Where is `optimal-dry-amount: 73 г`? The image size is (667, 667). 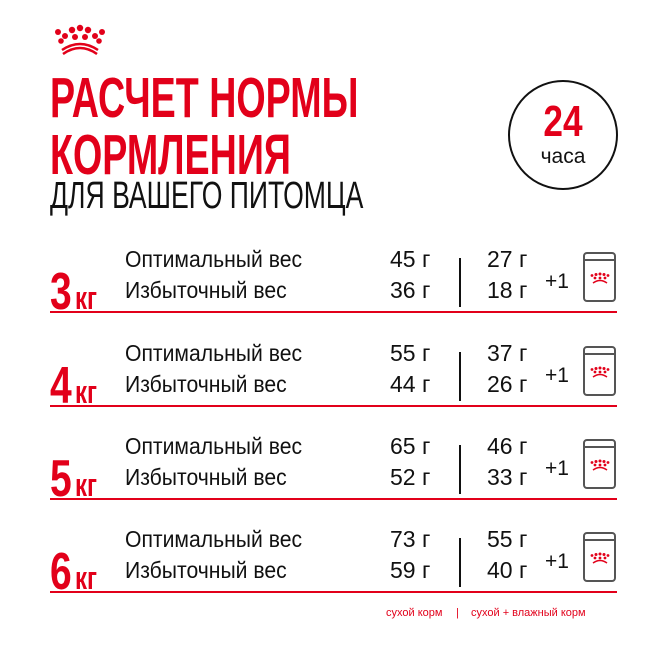
optimal-dry-amount: 73 г is located at coordinates (410, 539).